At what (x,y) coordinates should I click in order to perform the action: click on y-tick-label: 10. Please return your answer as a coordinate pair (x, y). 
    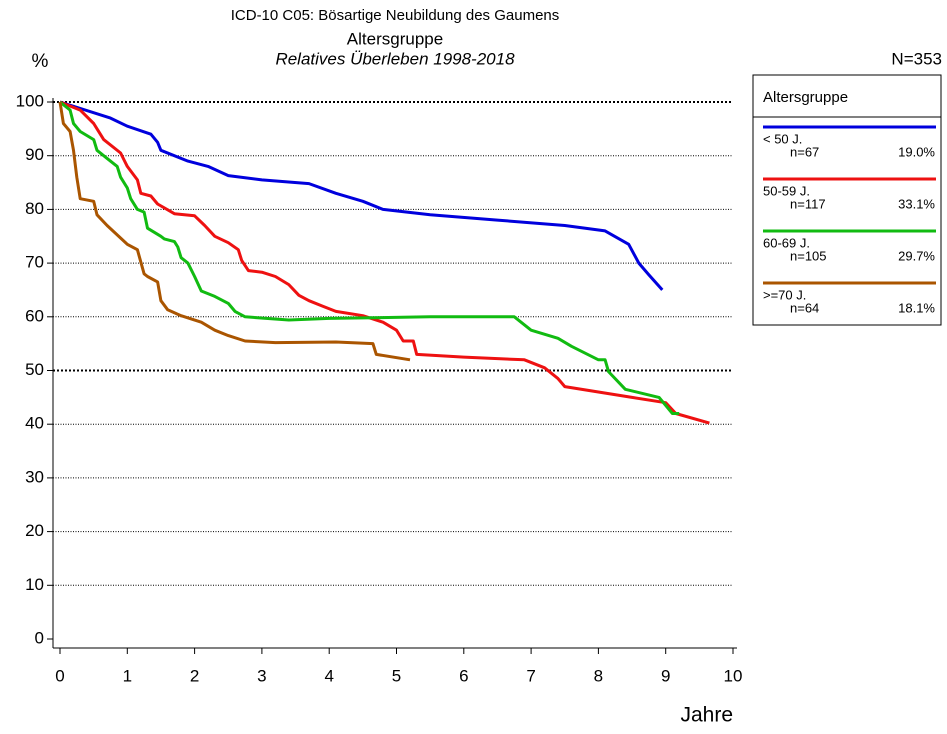
    Looking at the image, I should click on (34, 584).